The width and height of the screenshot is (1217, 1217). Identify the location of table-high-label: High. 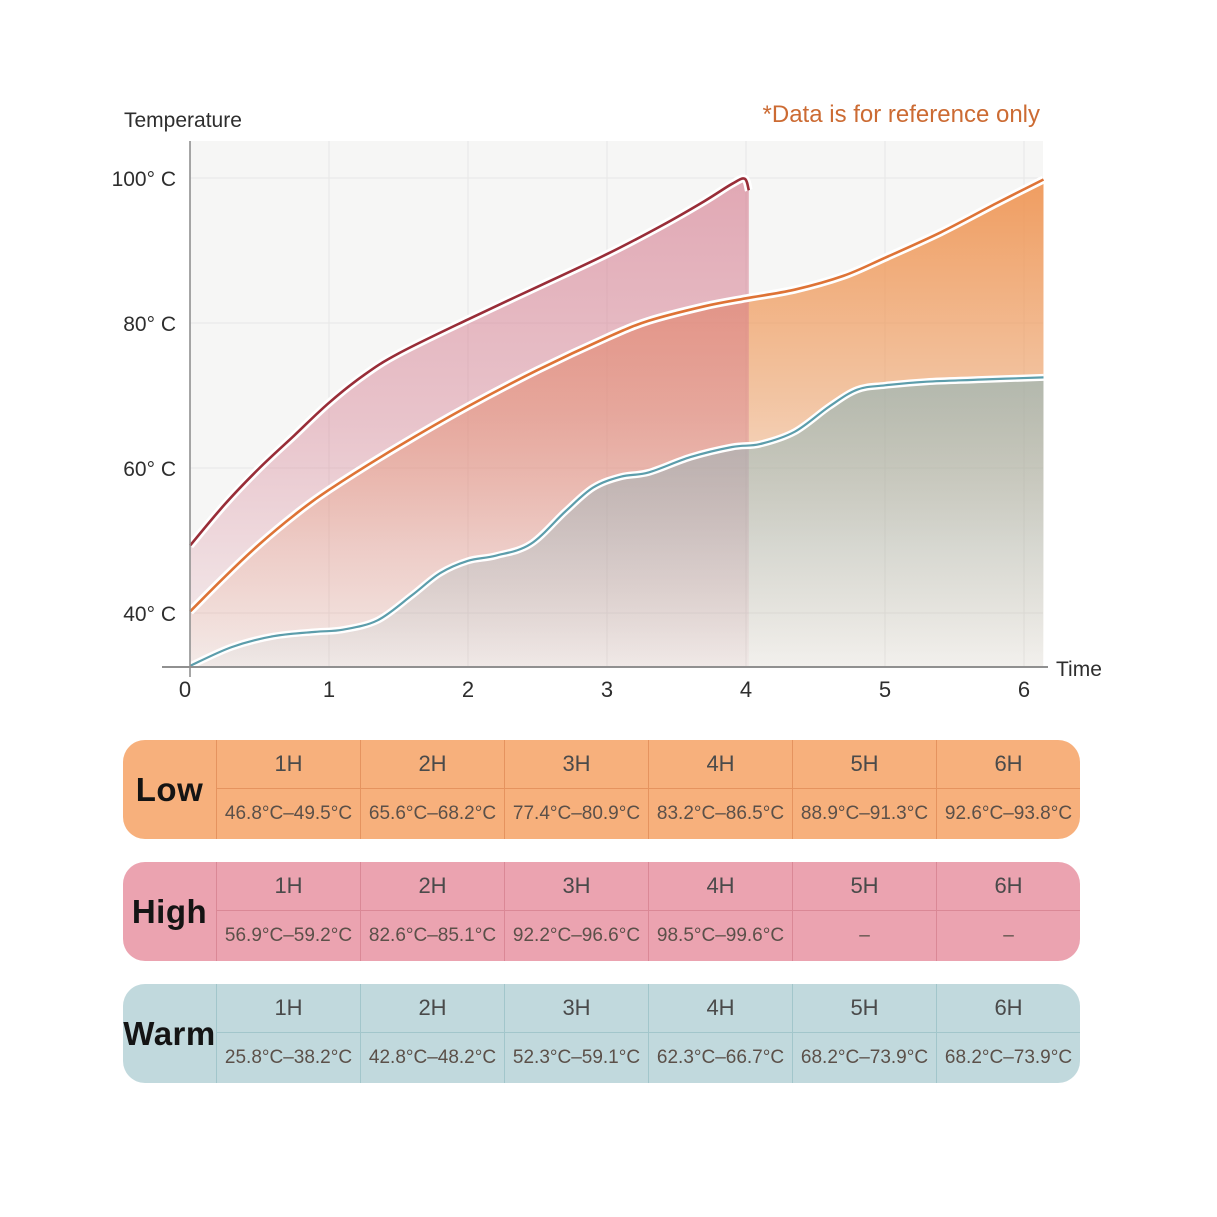
(169, 911).